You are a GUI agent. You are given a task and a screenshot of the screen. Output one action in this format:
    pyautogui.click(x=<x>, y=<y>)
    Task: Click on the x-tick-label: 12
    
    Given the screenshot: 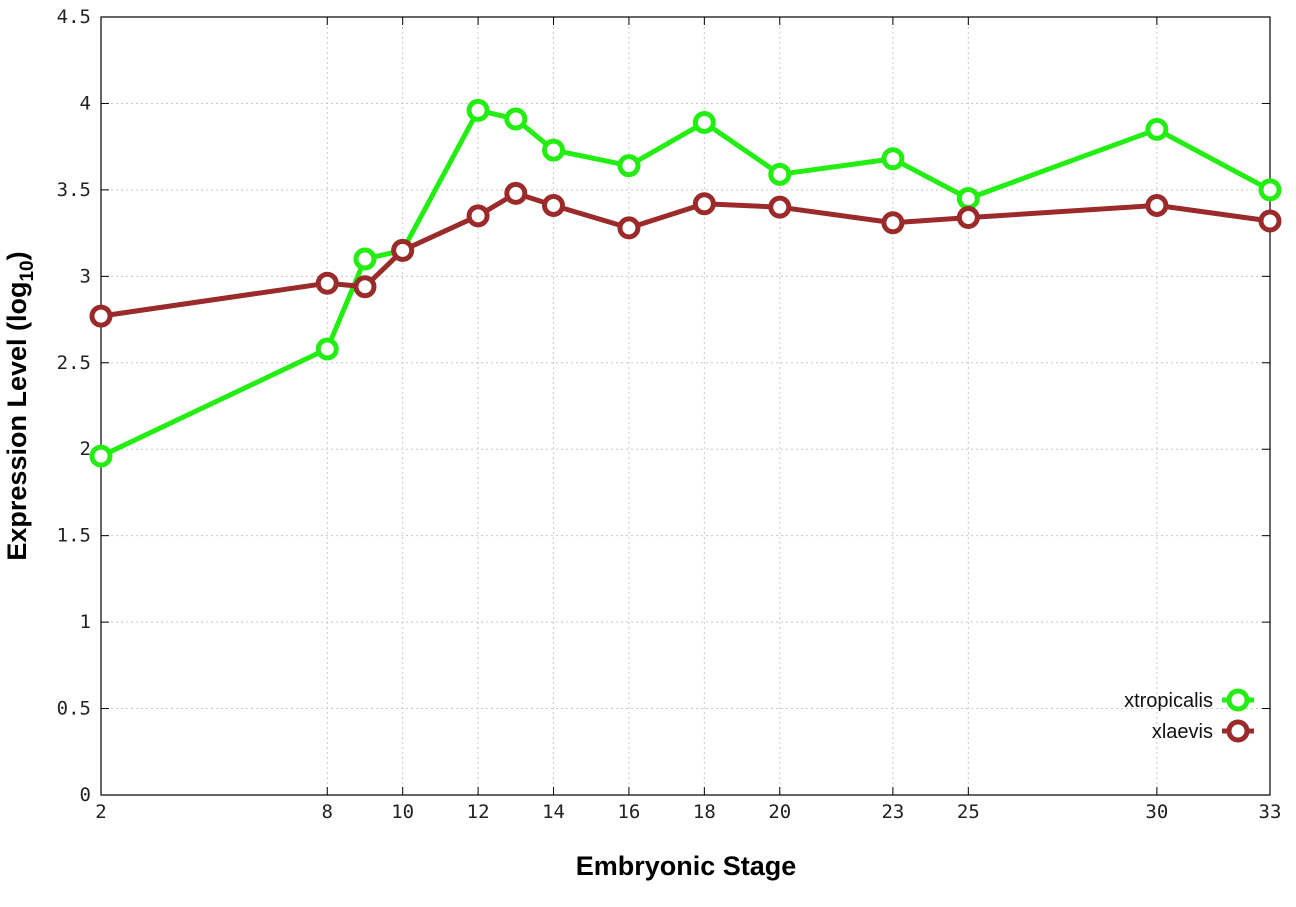 What is the action you would take?
    pyautogui.click(x=478, y=812)
    